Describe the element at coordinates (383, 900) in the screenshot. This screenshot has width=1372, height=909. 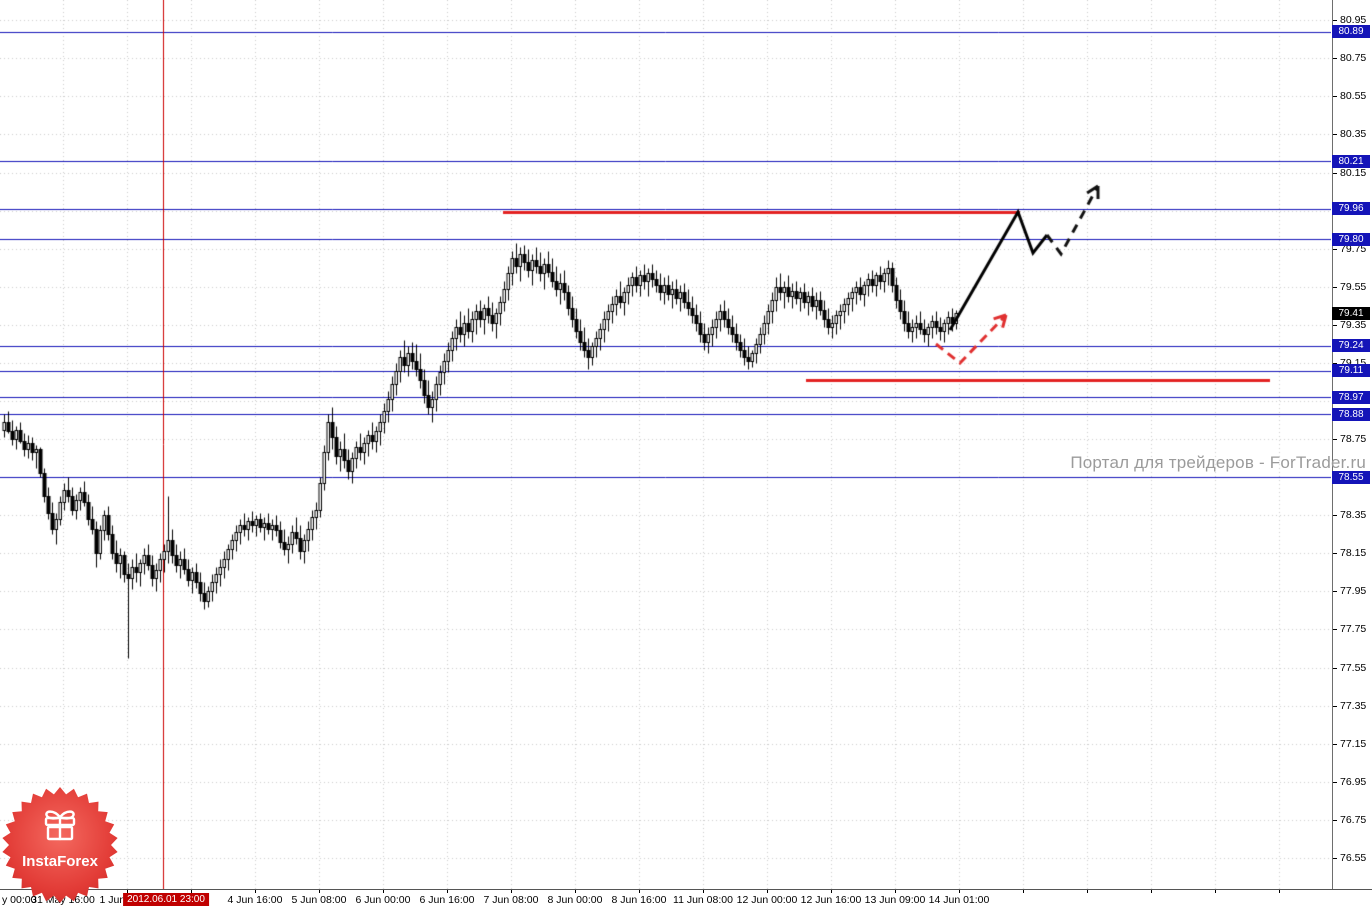
I see `time-tick-label: 6 Jun 00:00` at that location.